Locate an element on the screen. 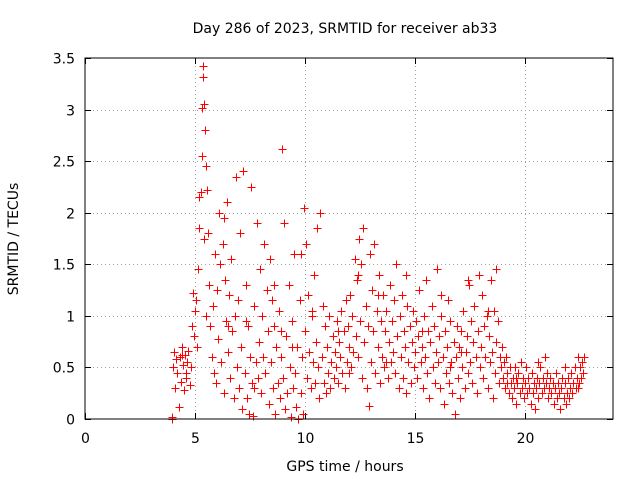 Image resolution: width=640 pixels, height=480 pixels. y-tick-label: 2 is located at coordinates (70, 215).